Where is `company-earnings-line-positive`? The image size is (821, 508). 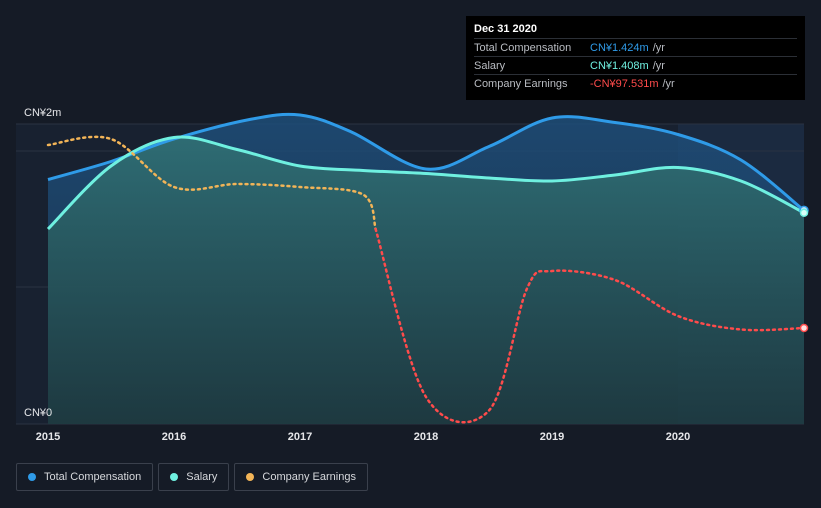 company-earnings-line-positive is located at coordinates (211, 183).